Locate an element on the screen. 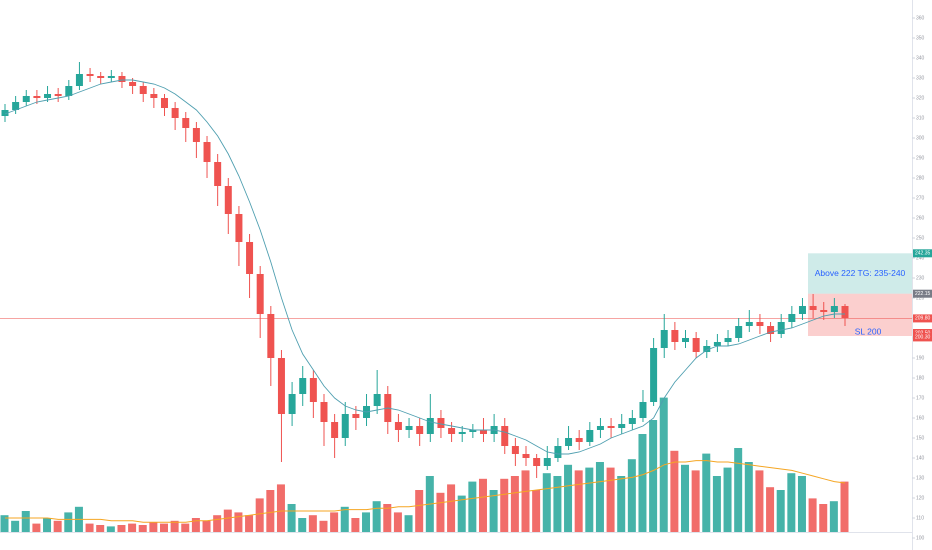 The width and height of the screenshot is (932, 550). stop-zone is located at coordinates (860, 314).